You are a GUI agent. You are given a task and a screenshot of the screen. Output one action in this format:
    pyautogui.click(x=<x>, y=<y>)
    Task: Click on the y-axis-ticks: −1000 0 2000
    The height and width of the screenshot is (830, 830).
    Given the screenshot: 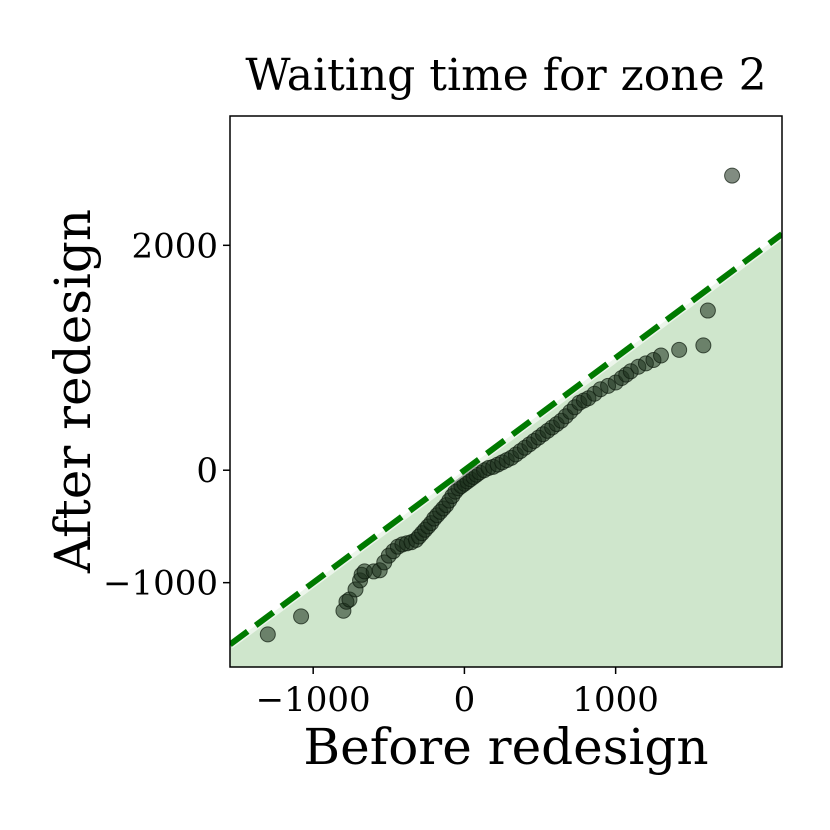 What is the action you would take?
    pyautogui.click(x=166, y=415)
    